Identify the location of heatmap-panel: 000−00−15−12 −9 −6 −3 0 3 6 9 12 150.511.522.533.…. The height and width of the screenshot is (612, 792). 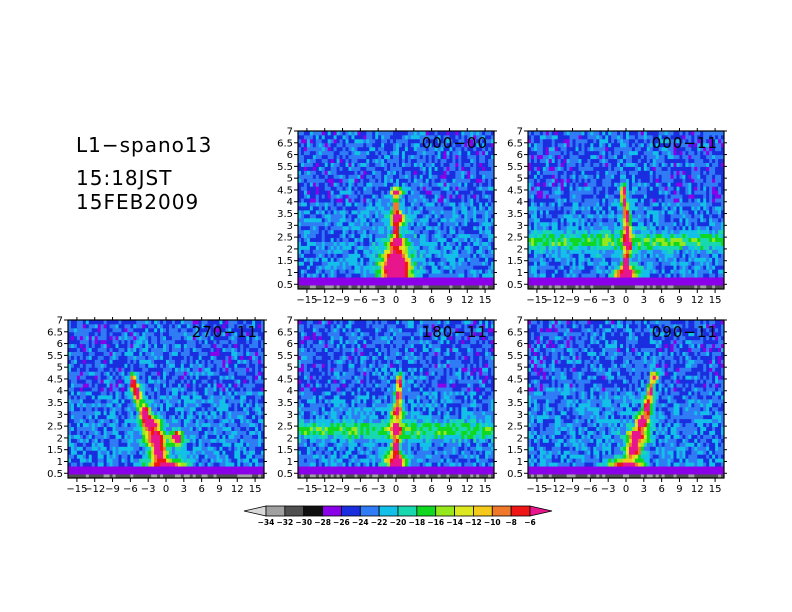
(387, 216).